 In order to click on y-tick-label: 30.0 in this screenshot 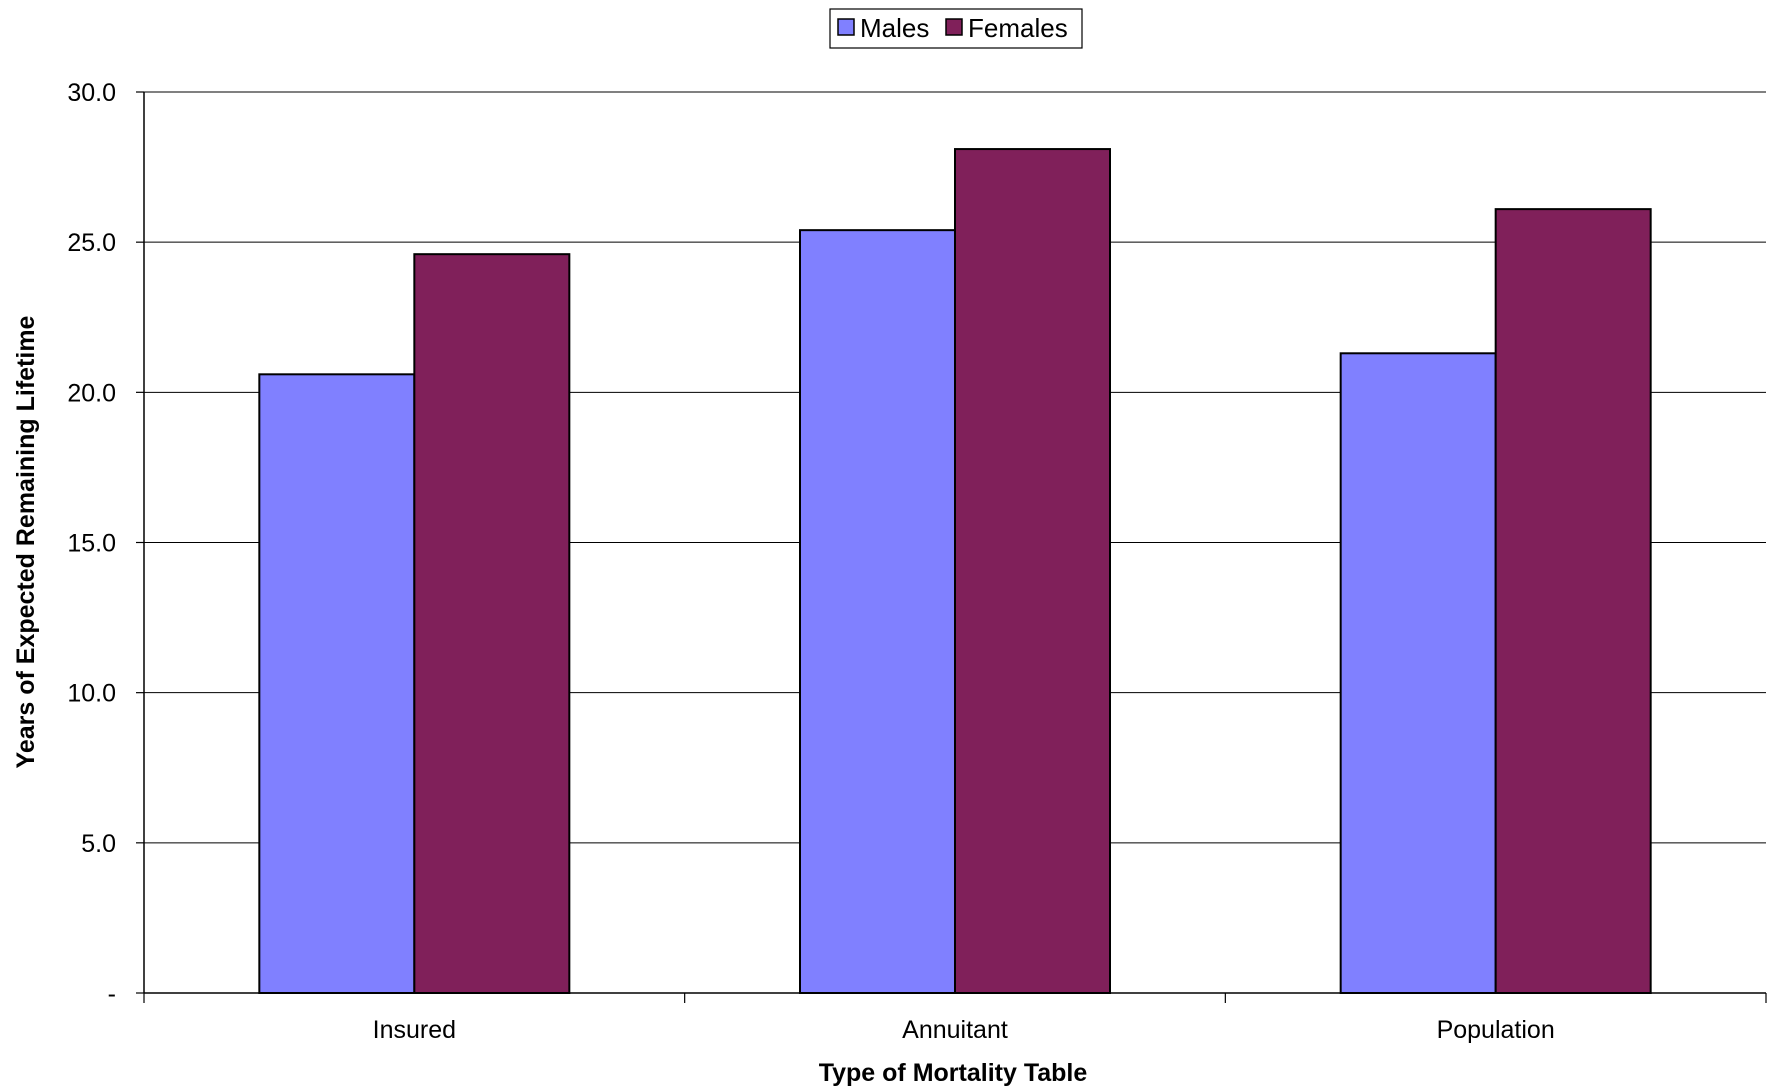, I will do `click(91, 93)`.